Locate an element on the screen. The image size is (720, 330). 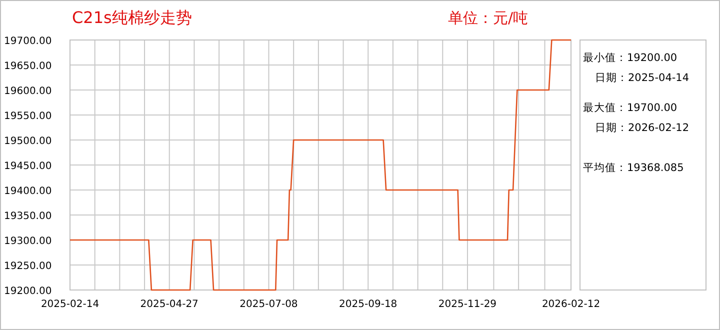
text: 最小值：19200.00 is located at coordinates (630, 57).